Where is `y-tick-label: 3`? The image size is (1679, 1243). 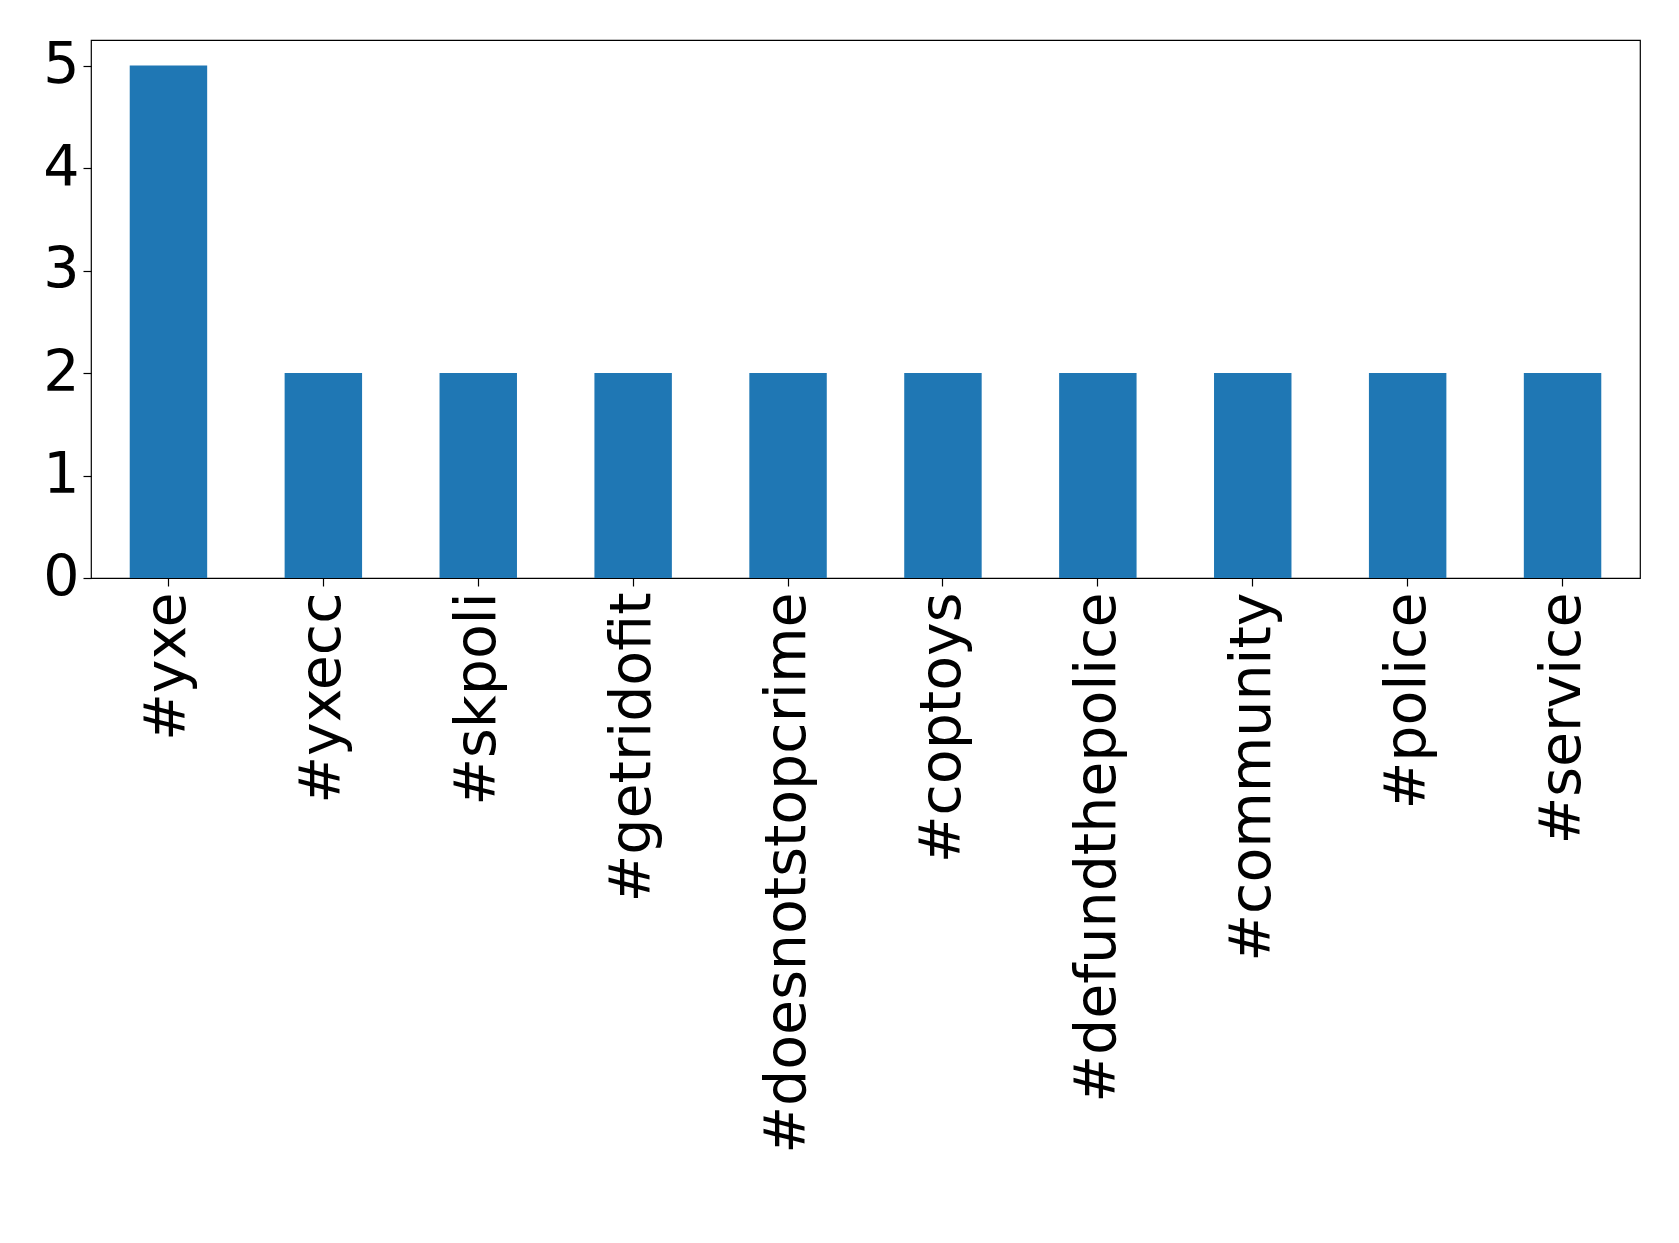 y-tick-label: 3 is located at coordinates (61, 268).